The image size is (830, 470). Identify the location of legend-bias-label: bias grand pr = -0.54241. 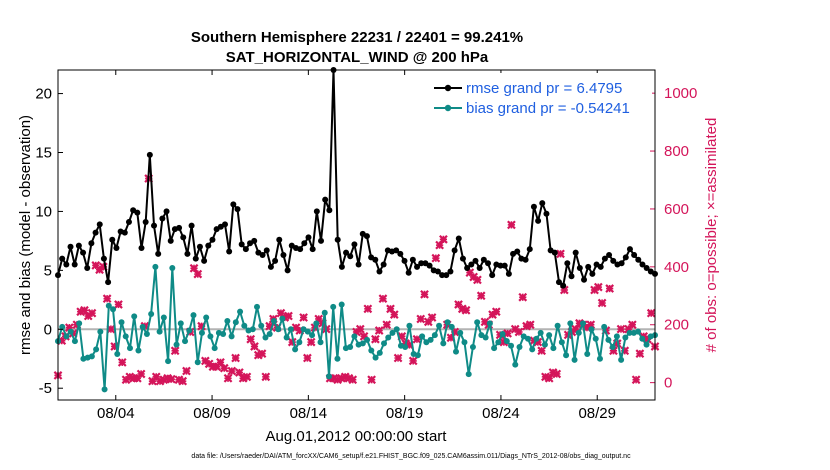
(548, 108).